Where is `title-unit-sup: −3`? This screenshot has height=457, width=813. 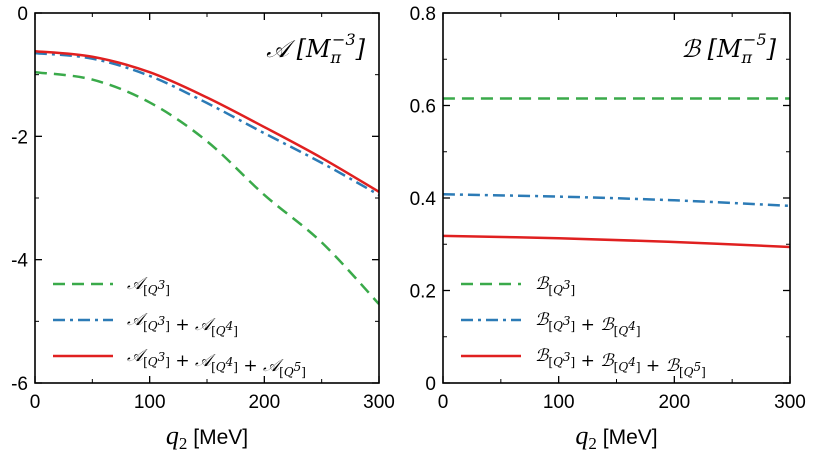 title-unit-sup: −3 is located at coordinates (344, 39).